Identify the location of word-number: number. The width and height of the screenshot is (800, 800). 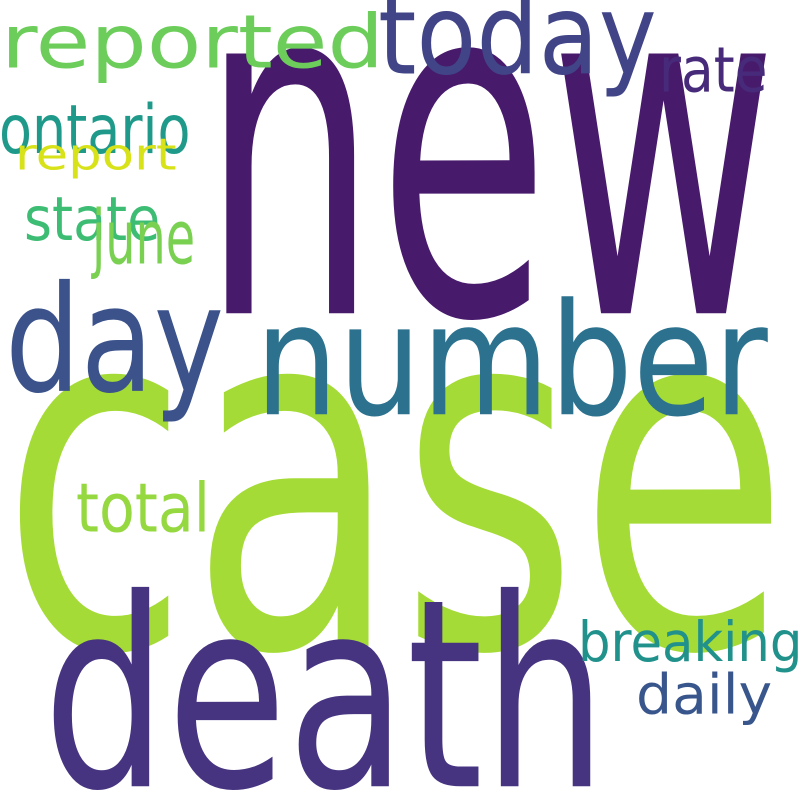
(511, 361).